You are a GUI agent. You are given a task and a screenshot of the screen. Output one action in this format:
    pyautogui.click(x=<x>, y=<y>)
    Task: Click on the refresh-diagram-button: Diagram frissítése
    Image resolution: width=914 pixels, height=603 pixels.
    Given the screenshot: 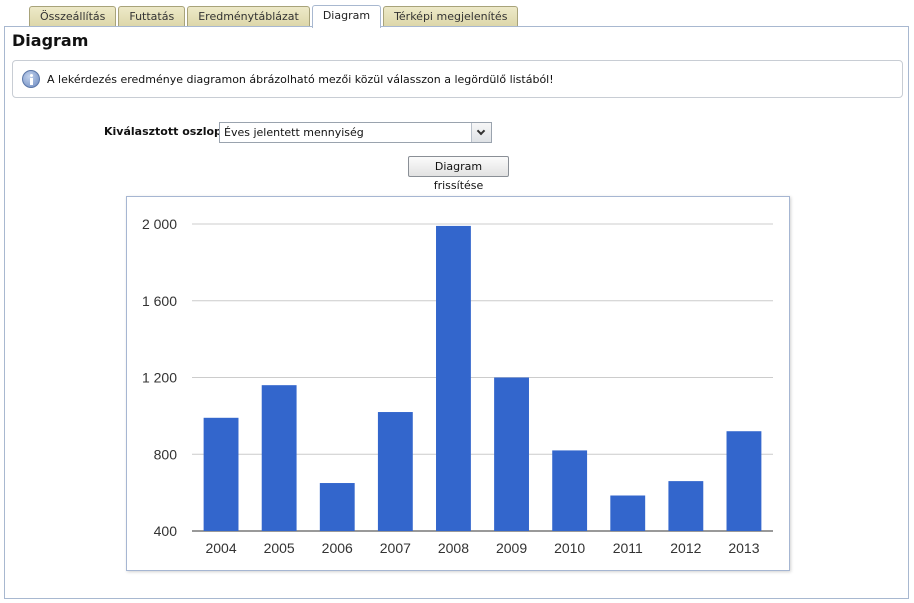 What is the action you would take?
    pyautogui.click(x=458, y=174)
    